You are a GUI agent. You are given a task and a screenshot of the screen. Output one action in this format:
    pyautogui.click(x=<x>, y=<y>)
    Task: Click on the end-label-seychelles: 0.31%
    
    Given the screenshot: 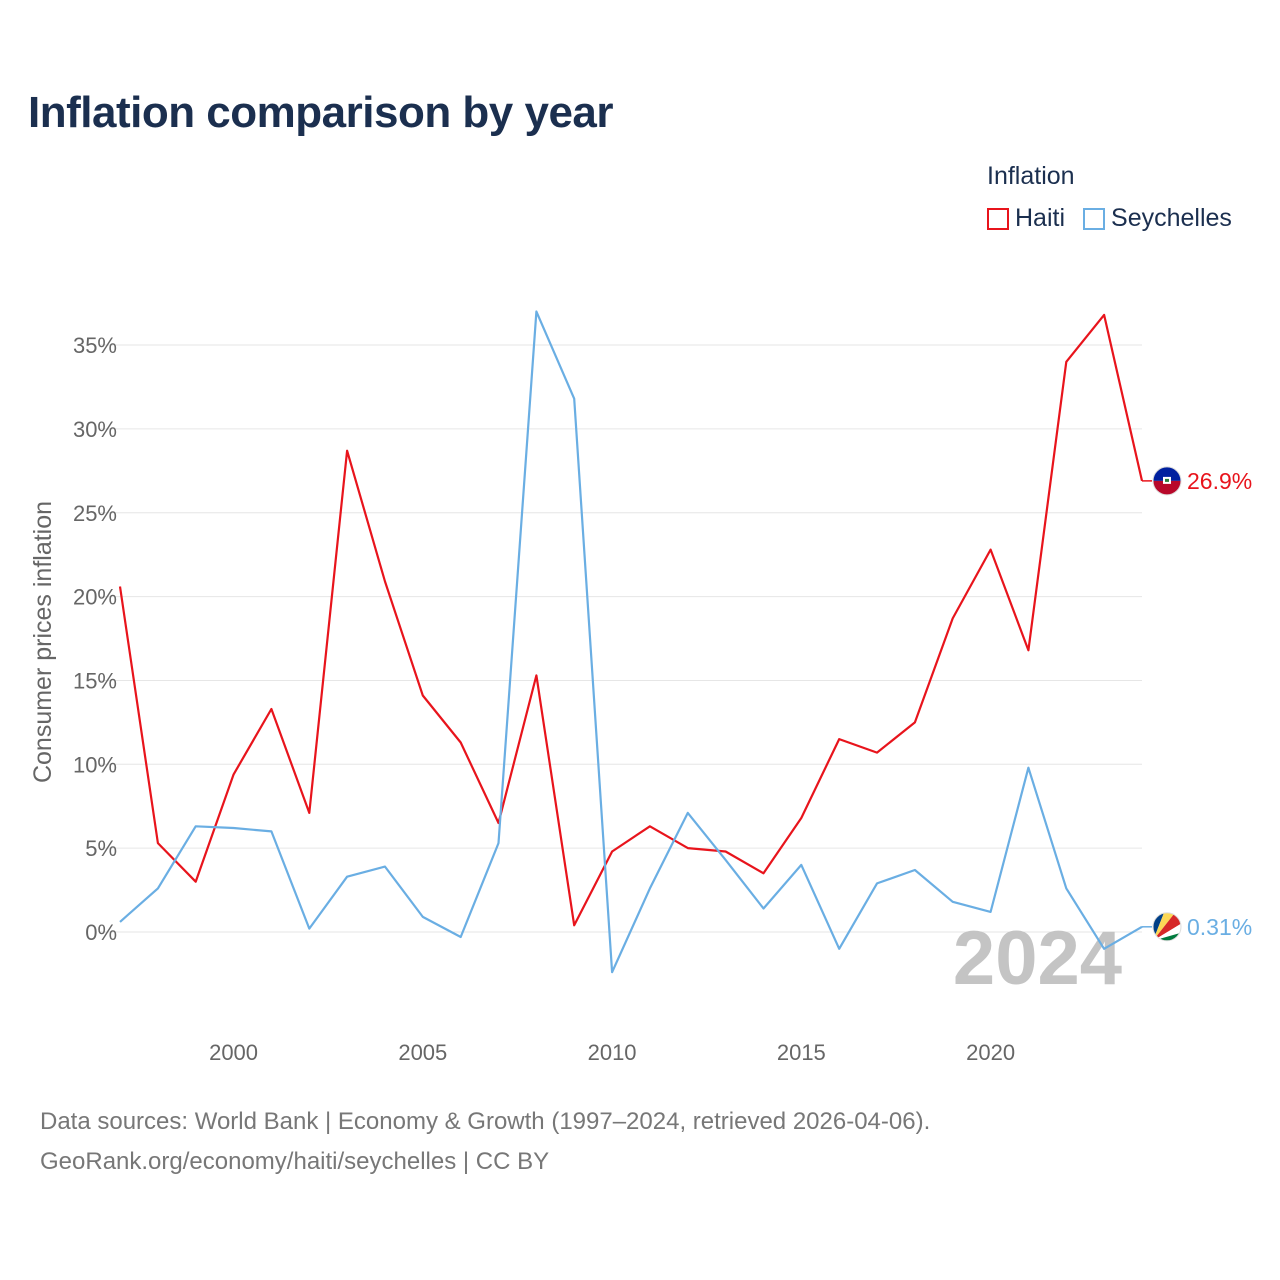 What is the action you would take?
    pyautogui.click(x=1219, y=927)
    